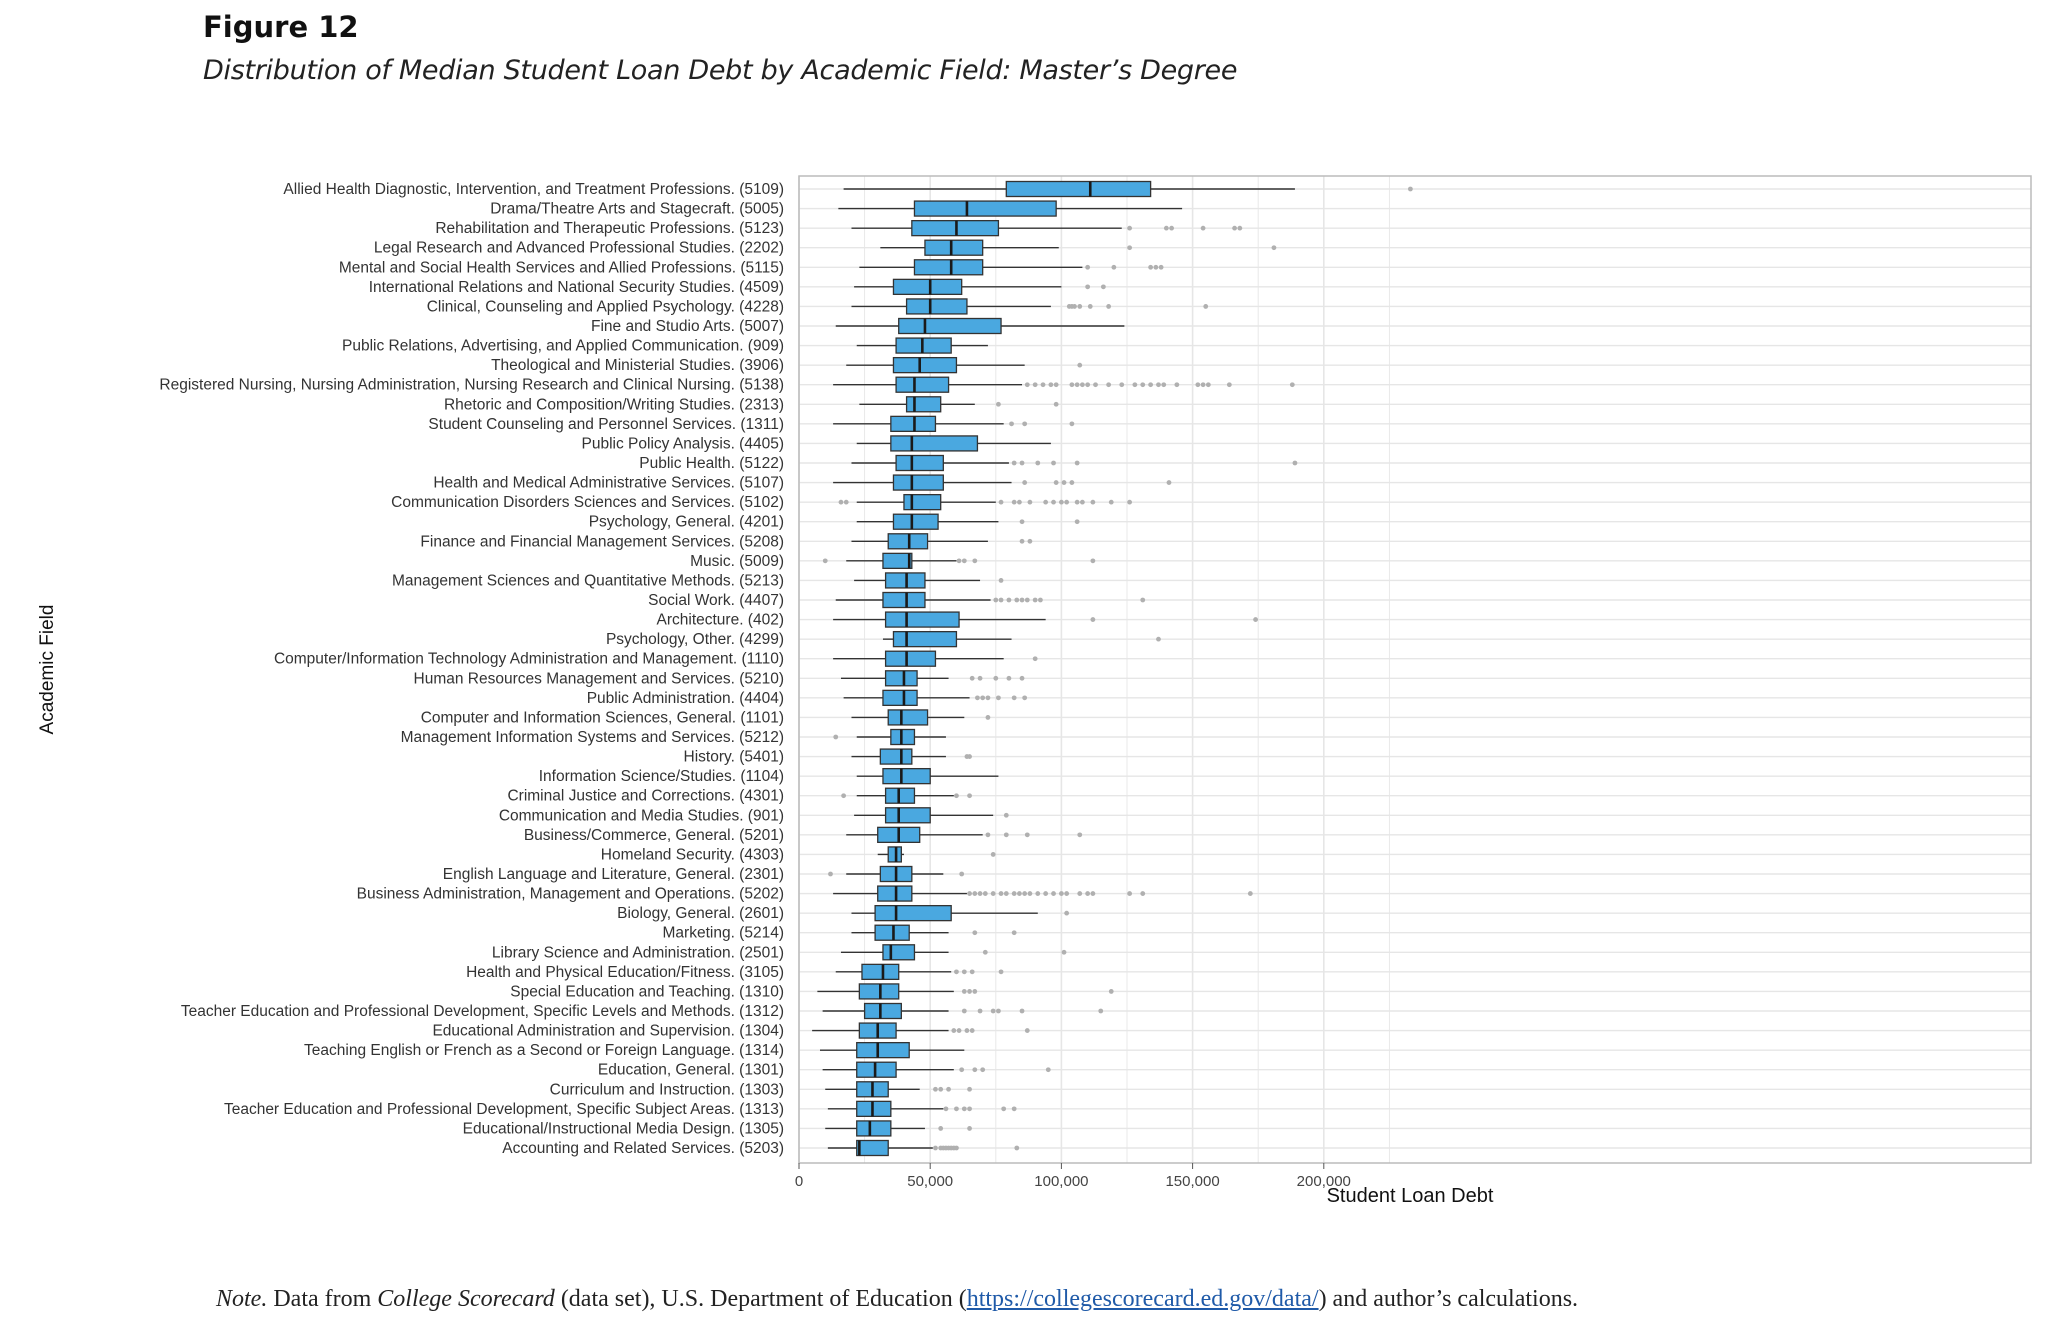  What do you see at coordinates (930, 1181) in the screenshot?
I see `x-tick-label: 50,000` at bounding box center [930, 1181].